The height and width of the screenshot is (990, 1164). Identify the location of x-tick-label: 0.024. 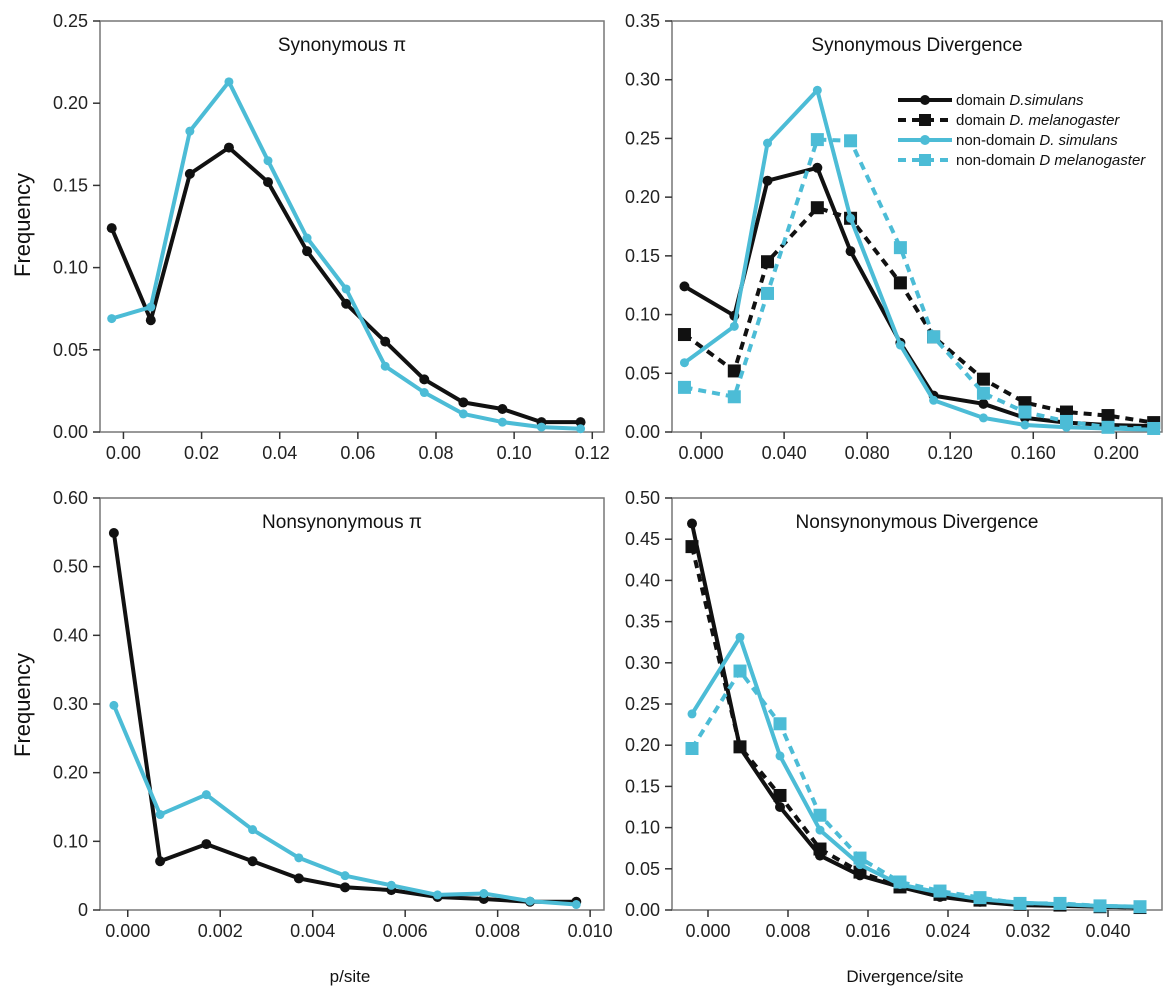
(947, 931).